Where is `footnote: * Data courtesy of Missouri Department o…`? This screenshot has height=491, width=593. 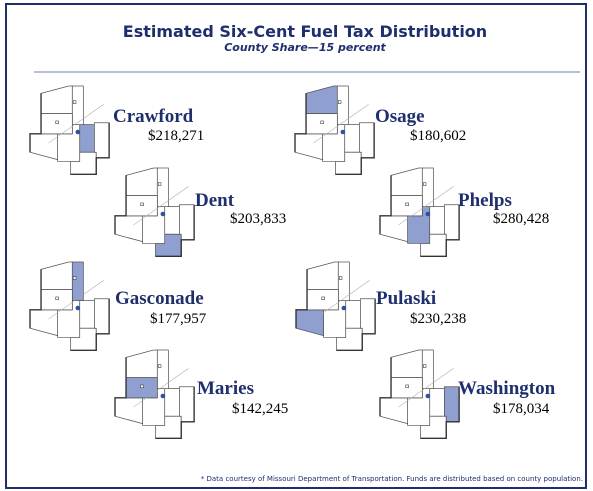
footnote: * Data courtesy of Missouri Department o… is located at coordinates (392, 479).